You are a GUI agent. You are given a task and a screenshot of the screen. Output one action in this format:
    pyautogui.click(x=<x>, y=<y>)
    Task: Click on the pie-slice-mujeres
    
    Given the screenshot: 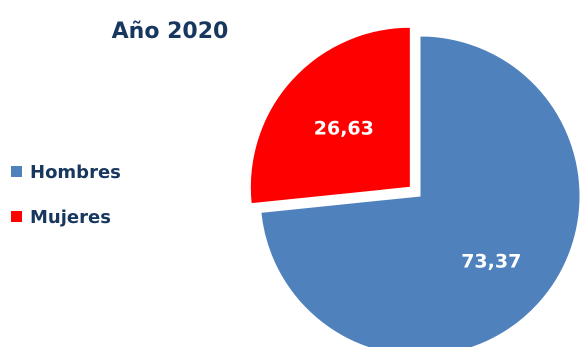 What is the action you would take?
    pyautogui.click(x=330, y=115)
    